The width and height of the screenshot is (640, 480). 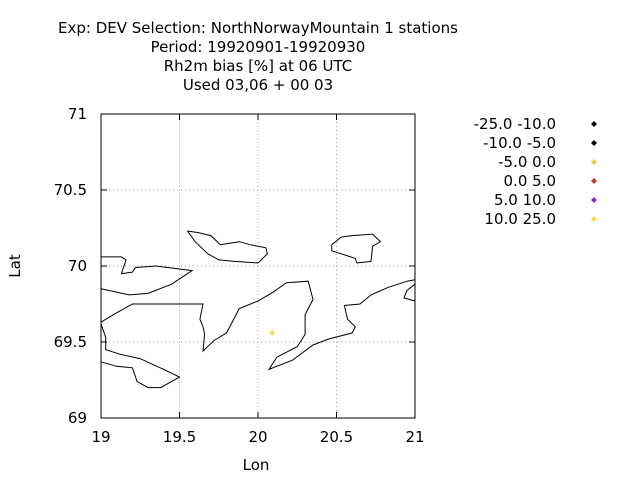 What do you see at coordinates (15, 266) in the screenshot?
I see `y-axis-label: Lat` at bounding box center [15, 266].